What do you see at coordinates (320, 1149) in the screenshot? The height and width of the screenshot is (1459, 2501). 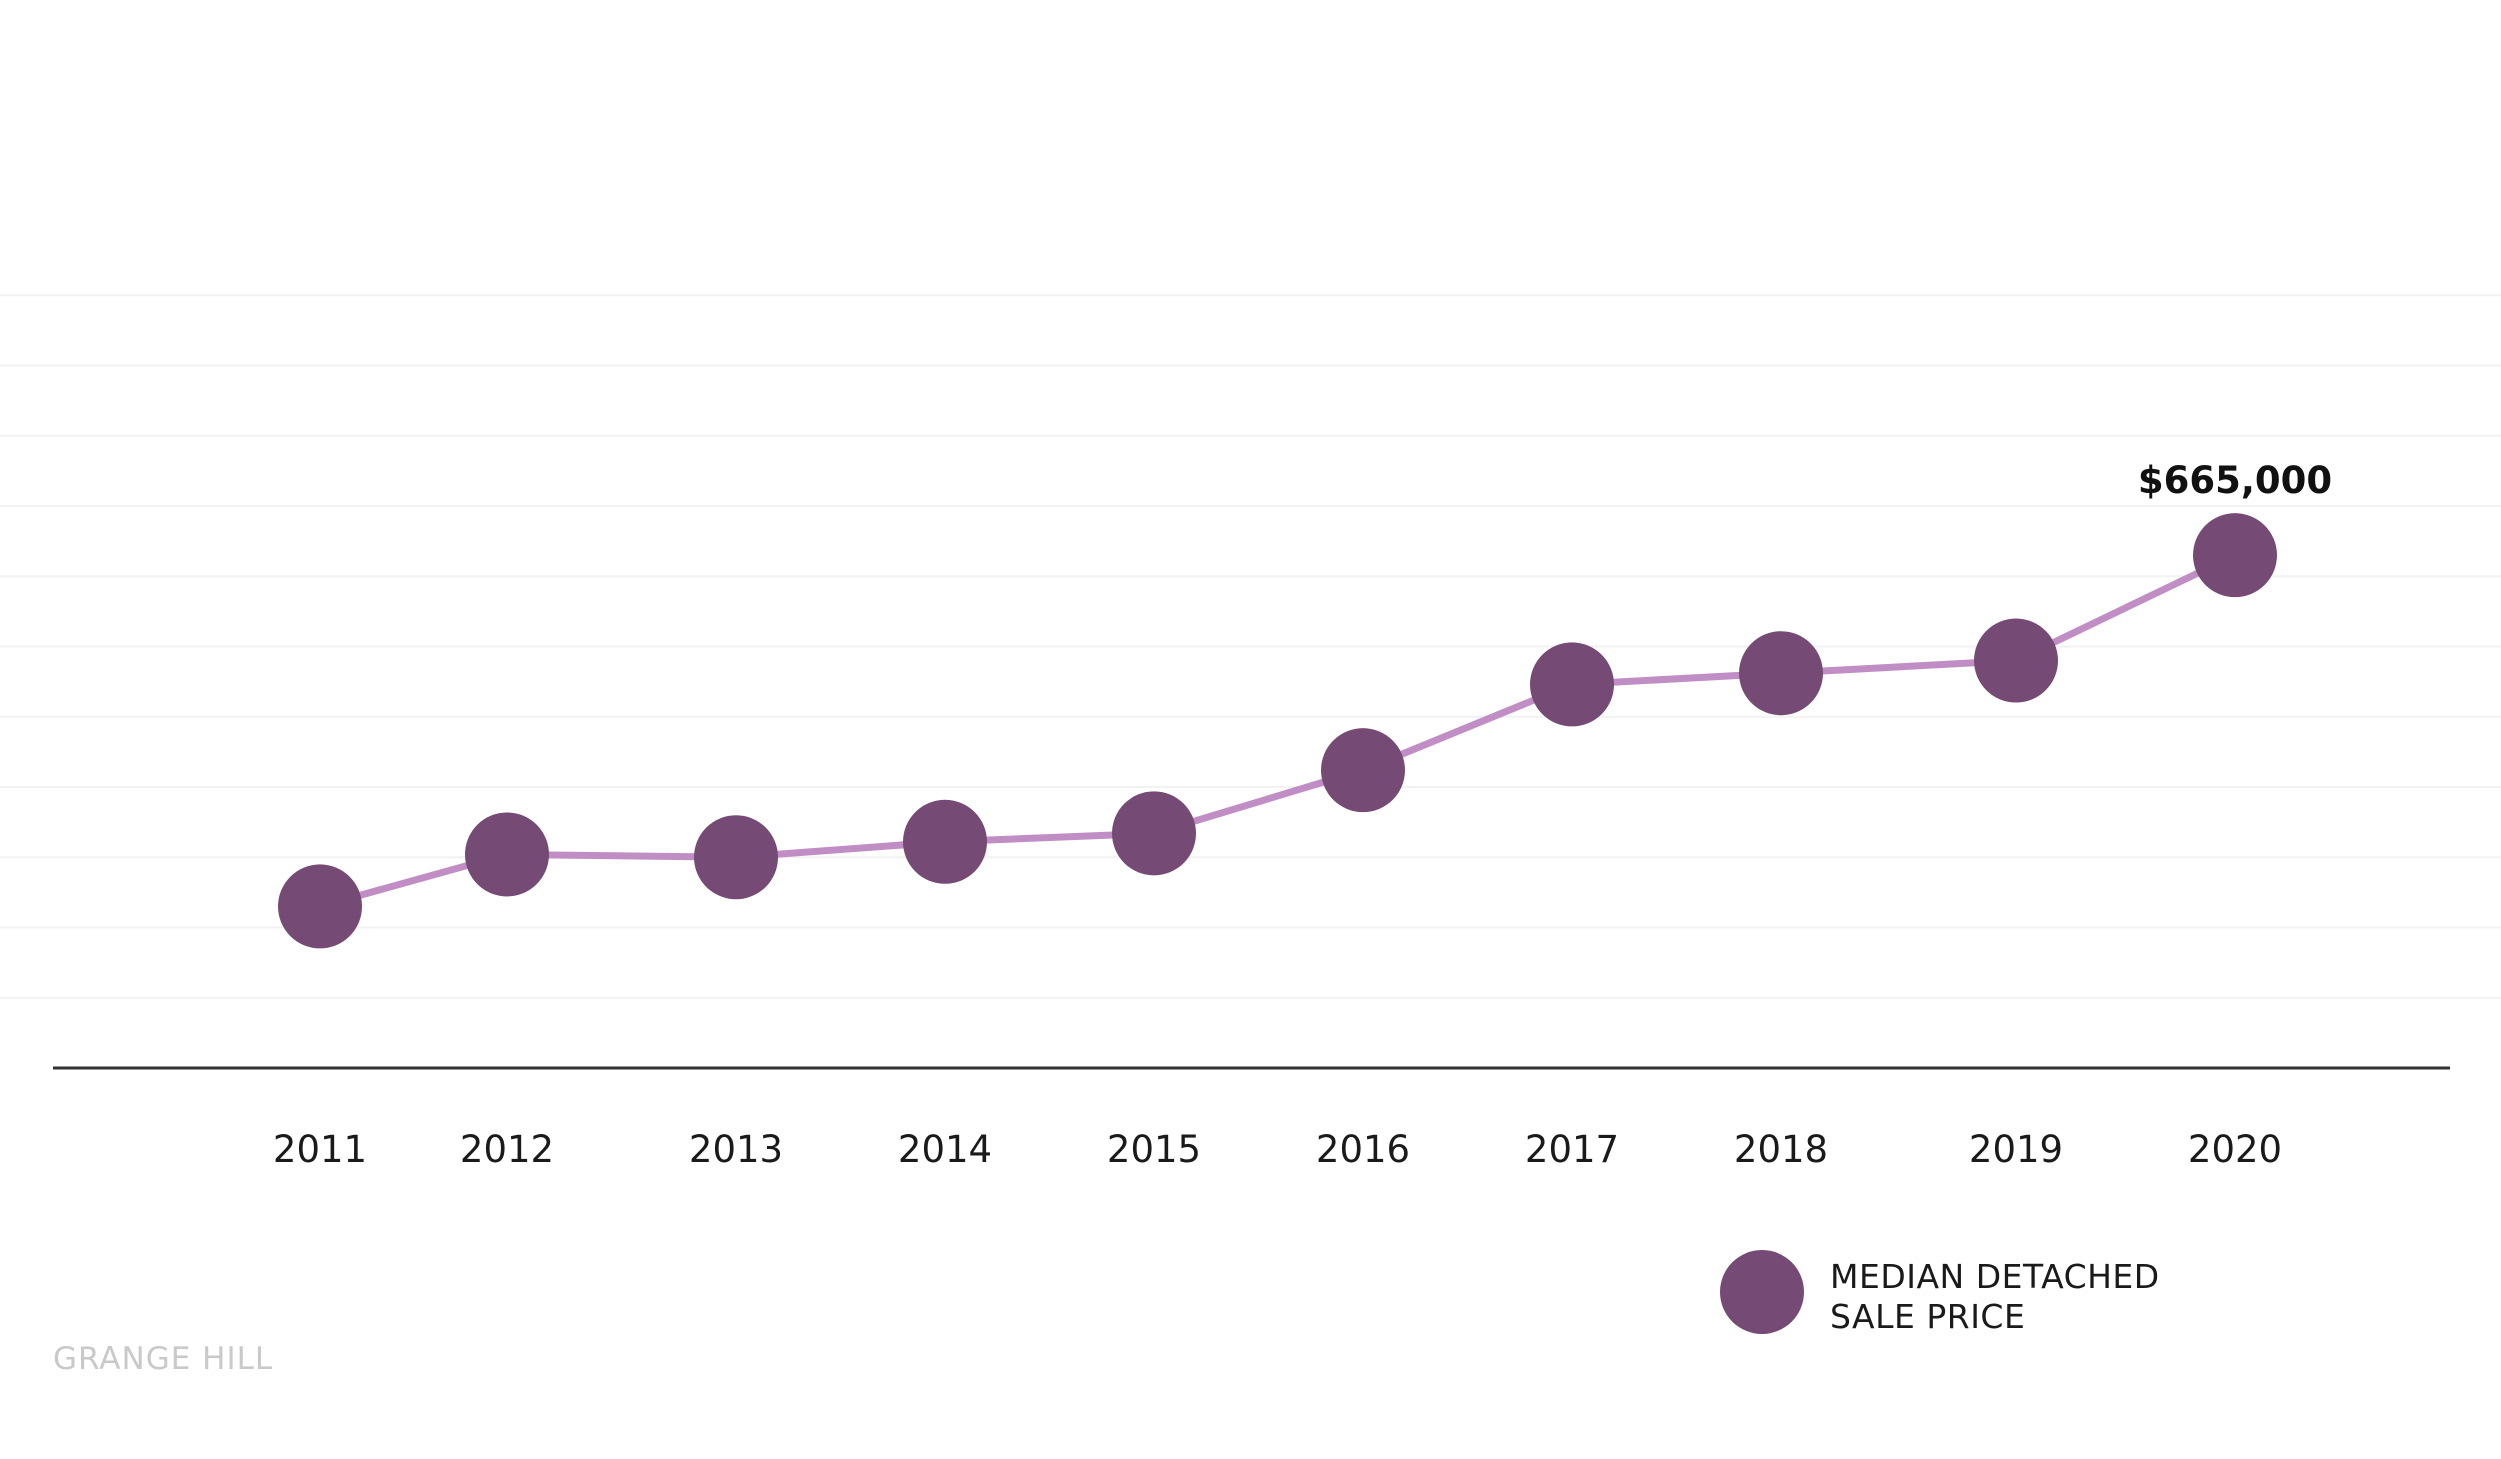 I see `x-tick-label: 2011` at bounding box center [320, 1149].